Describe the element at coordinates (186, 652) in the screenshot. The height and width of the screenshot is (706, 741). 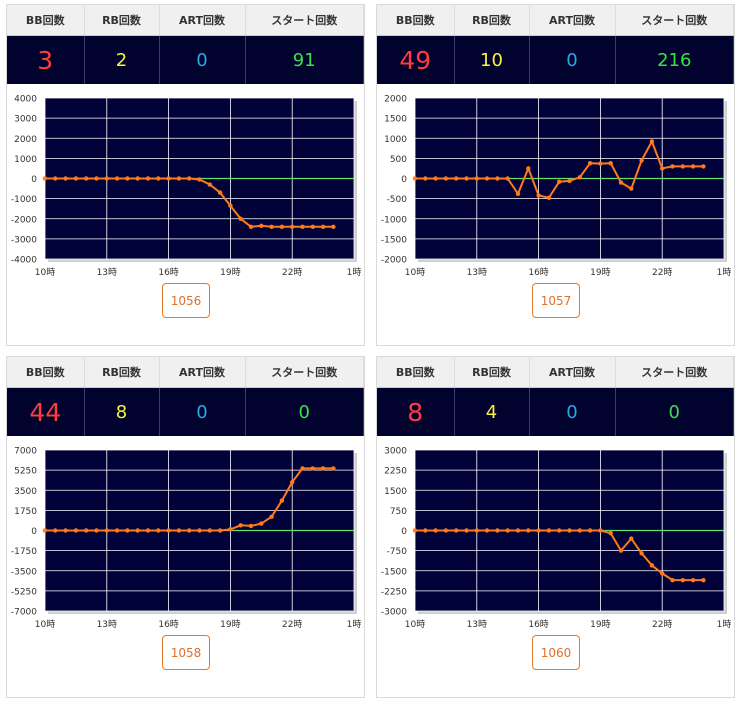
I see `machine-number-button: 1058` at that location.